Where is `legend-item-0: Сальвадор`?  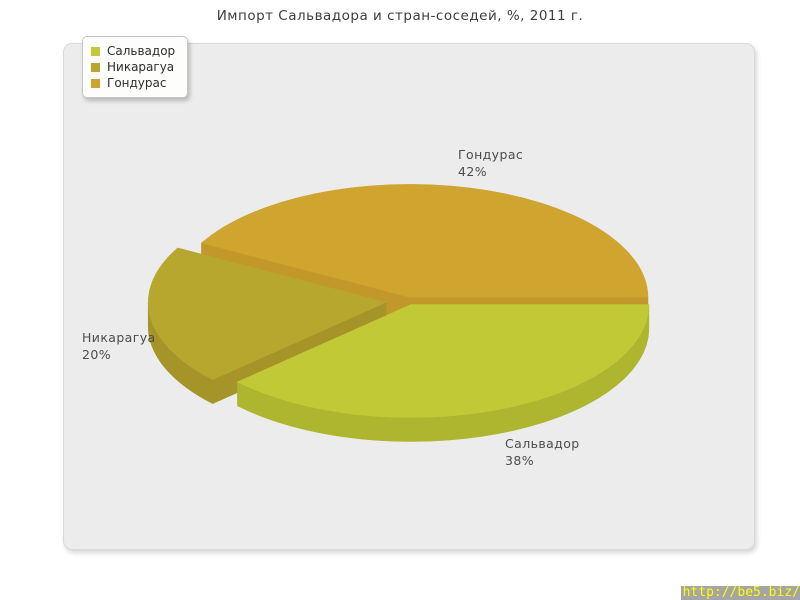
legend-item-0: Сальвадор is located at coordinates (133, 51).